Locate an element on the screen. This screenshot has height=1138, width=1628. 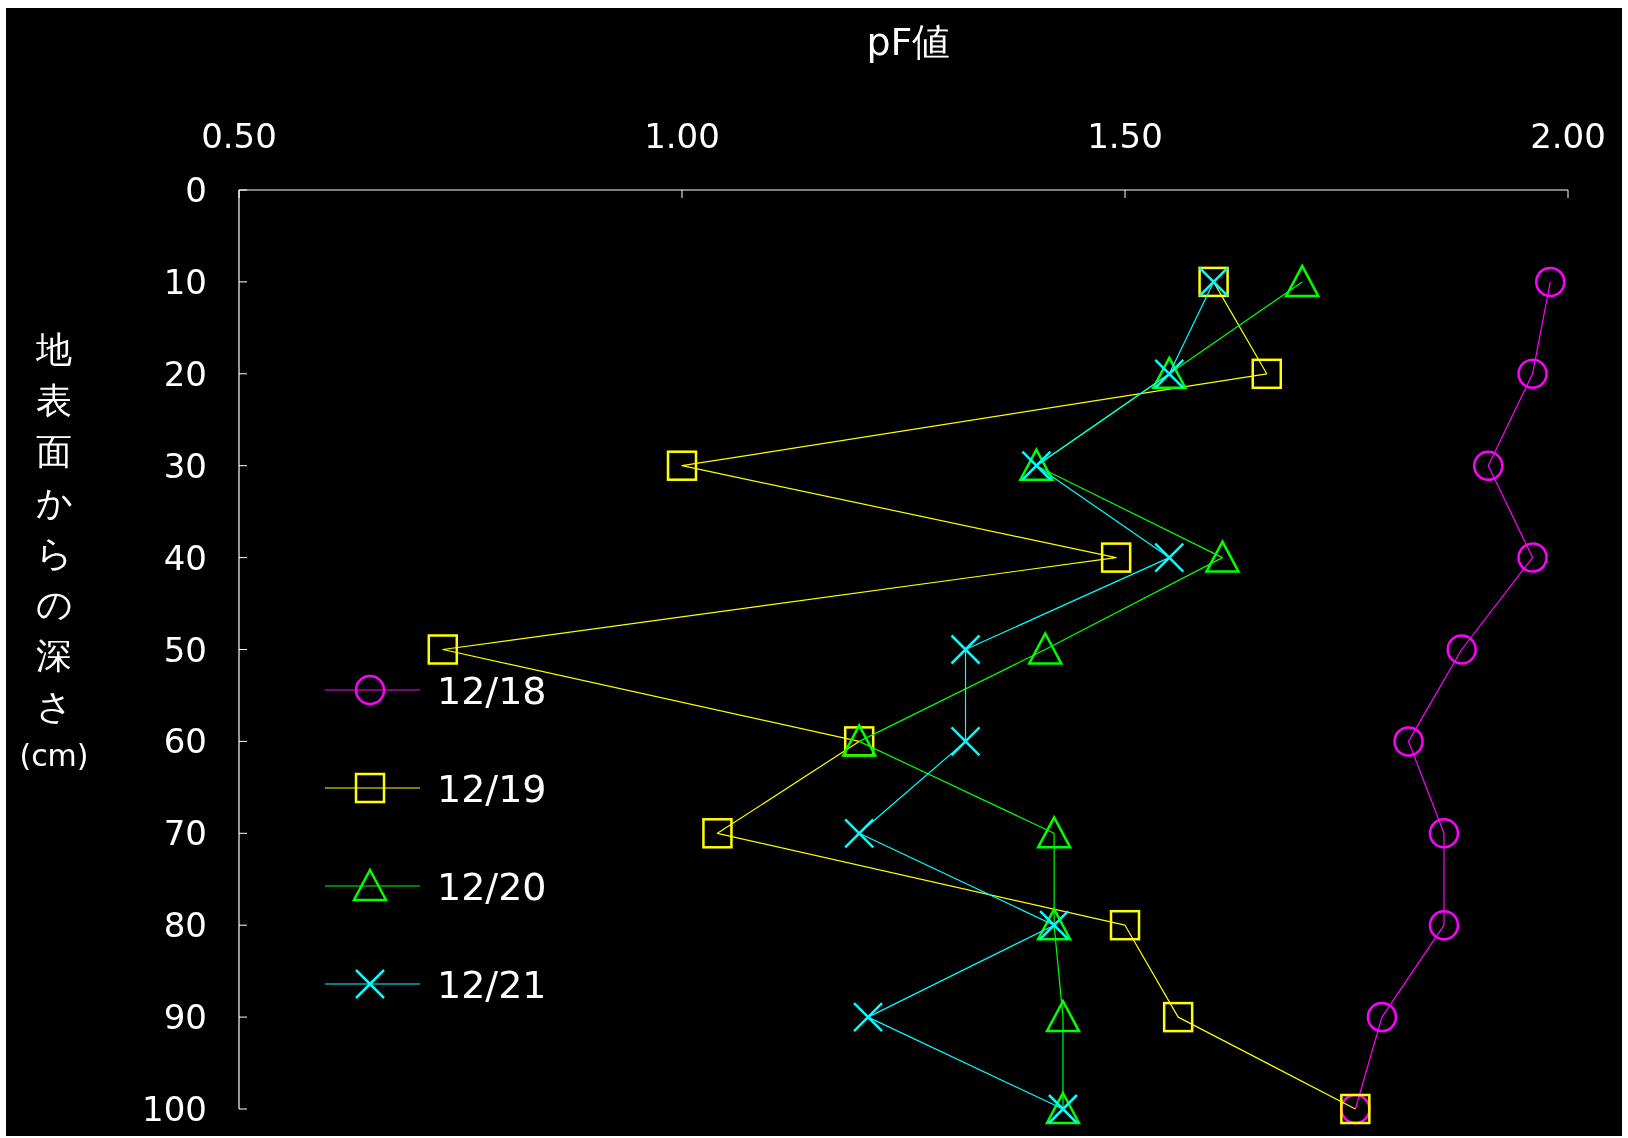
x-tick-label: 0.50 is located at coordinates (239, 136).